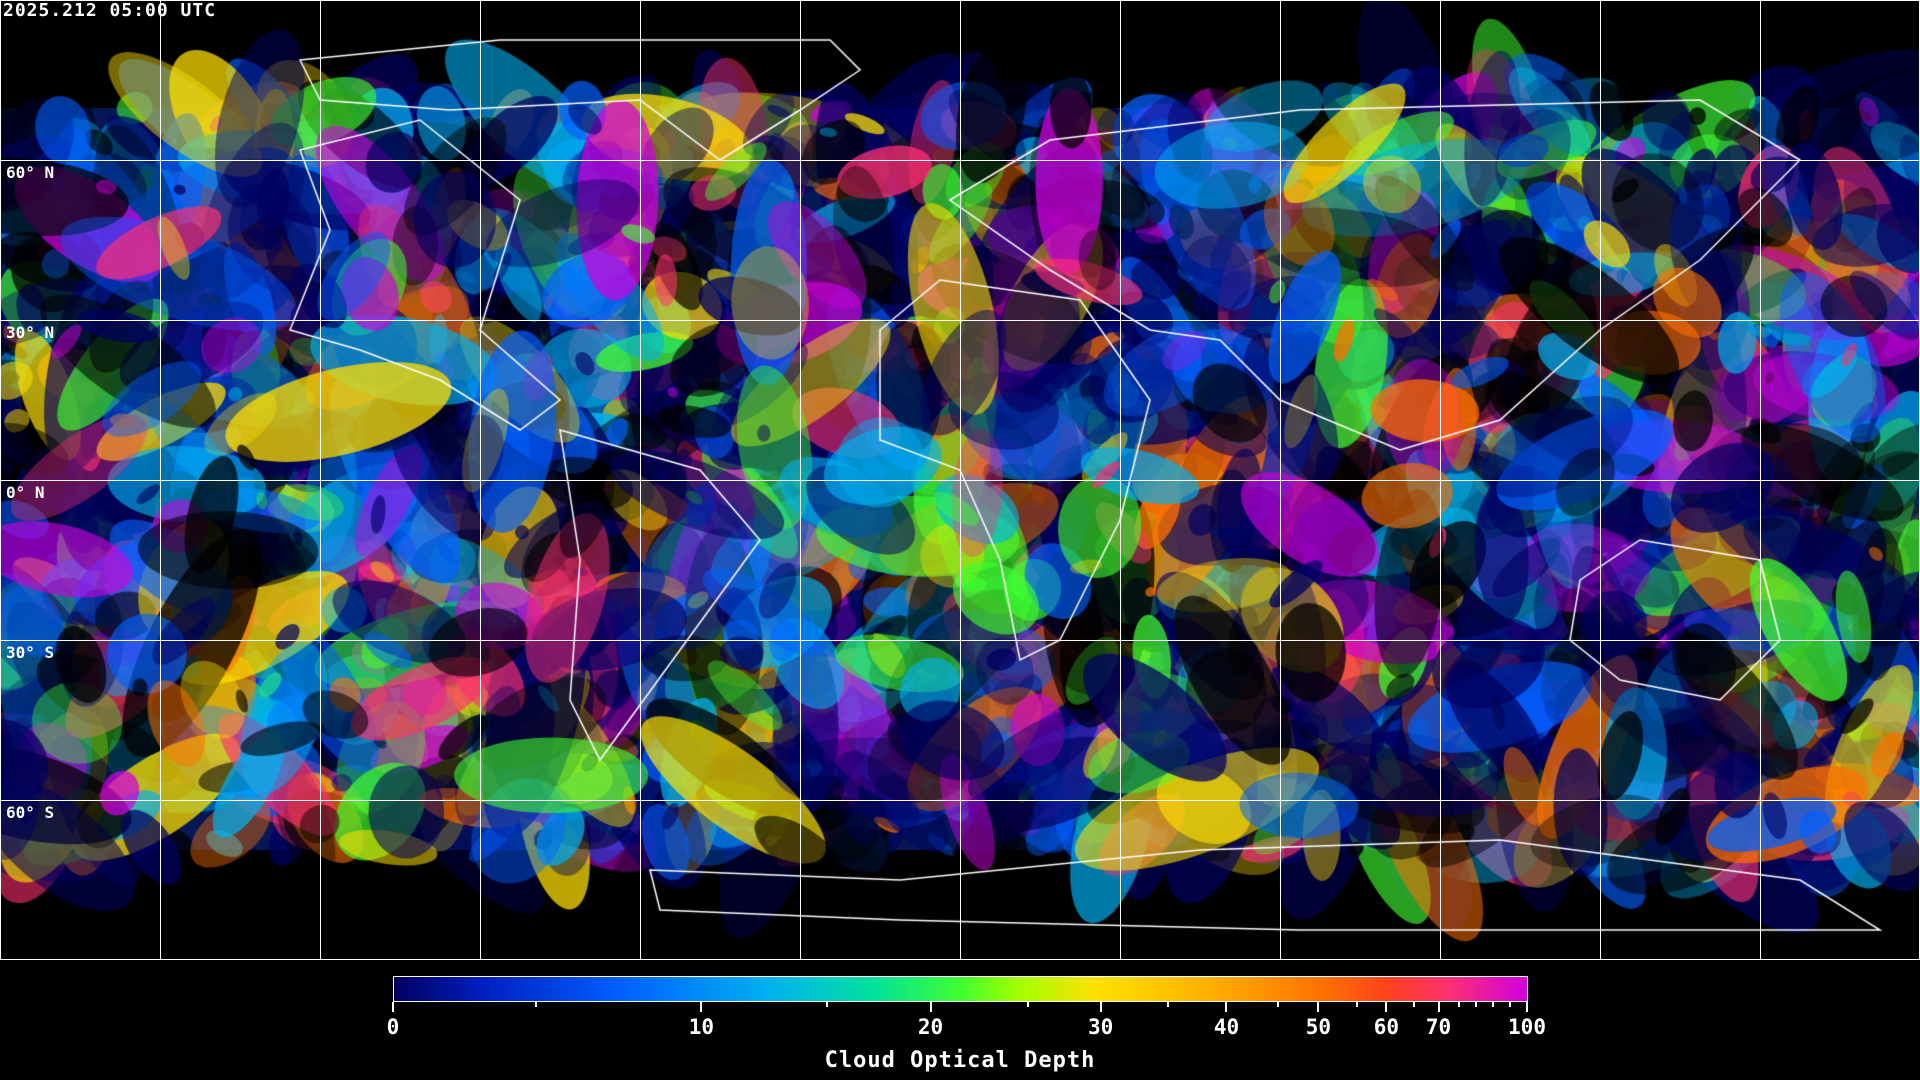  I want to click on lat-label-30n: 30° N, so click(30, 332).